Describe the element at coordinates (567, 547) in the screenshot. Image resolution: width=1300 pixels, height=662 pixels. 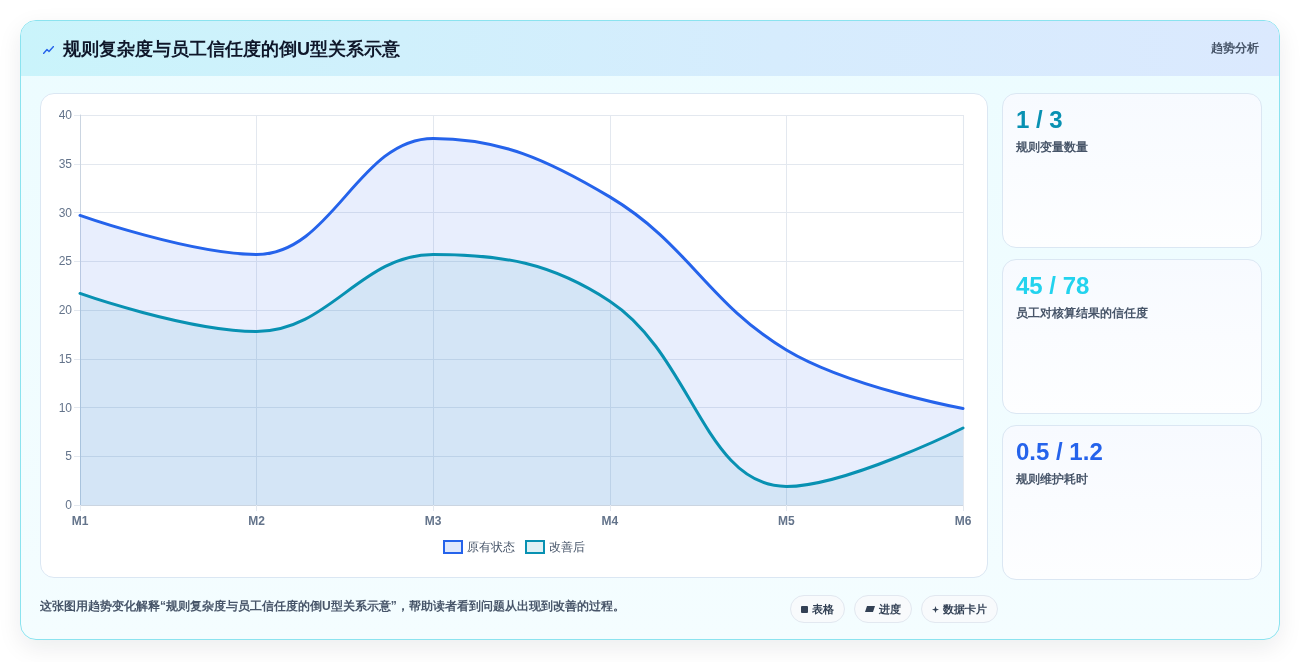
I see `legend-label: 改善后` at that location.